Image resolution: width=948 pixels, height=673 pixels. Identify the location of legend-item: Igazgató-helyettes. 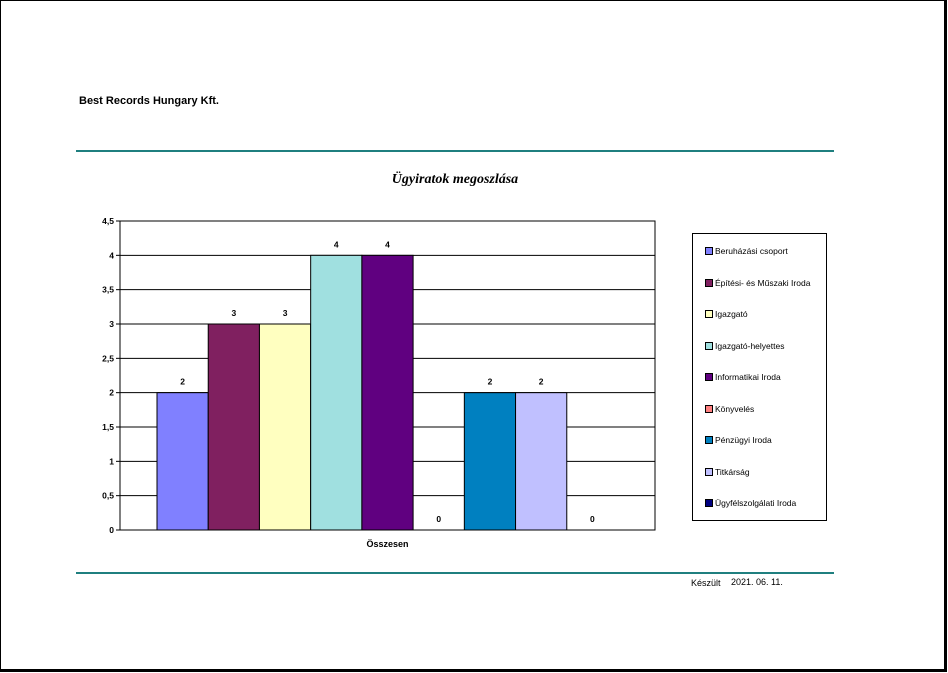
(744, 346).